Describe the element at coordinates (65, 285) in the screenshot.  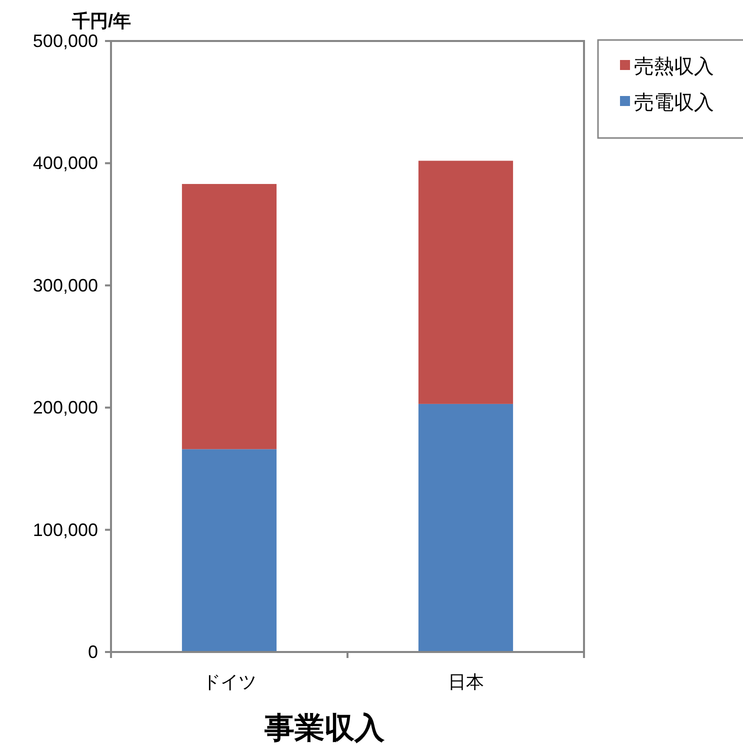
I see `y-tick-label: 300,000` at that location.